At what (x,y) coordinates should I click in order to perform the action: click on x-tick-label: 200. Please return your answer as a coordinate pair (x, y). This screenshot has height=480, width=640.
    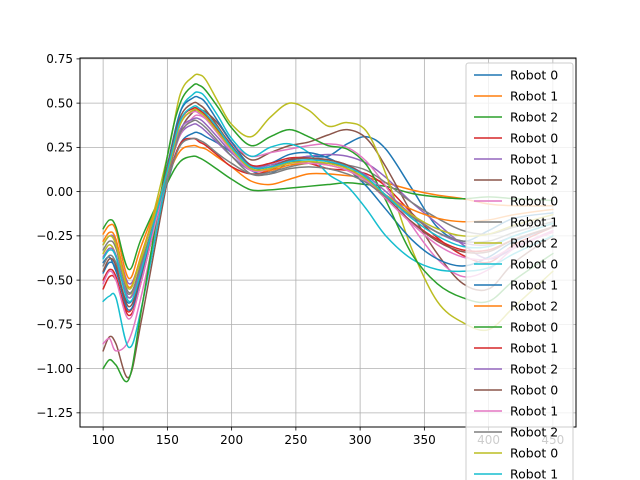
    Looking at the image, I should click on (231, 440).